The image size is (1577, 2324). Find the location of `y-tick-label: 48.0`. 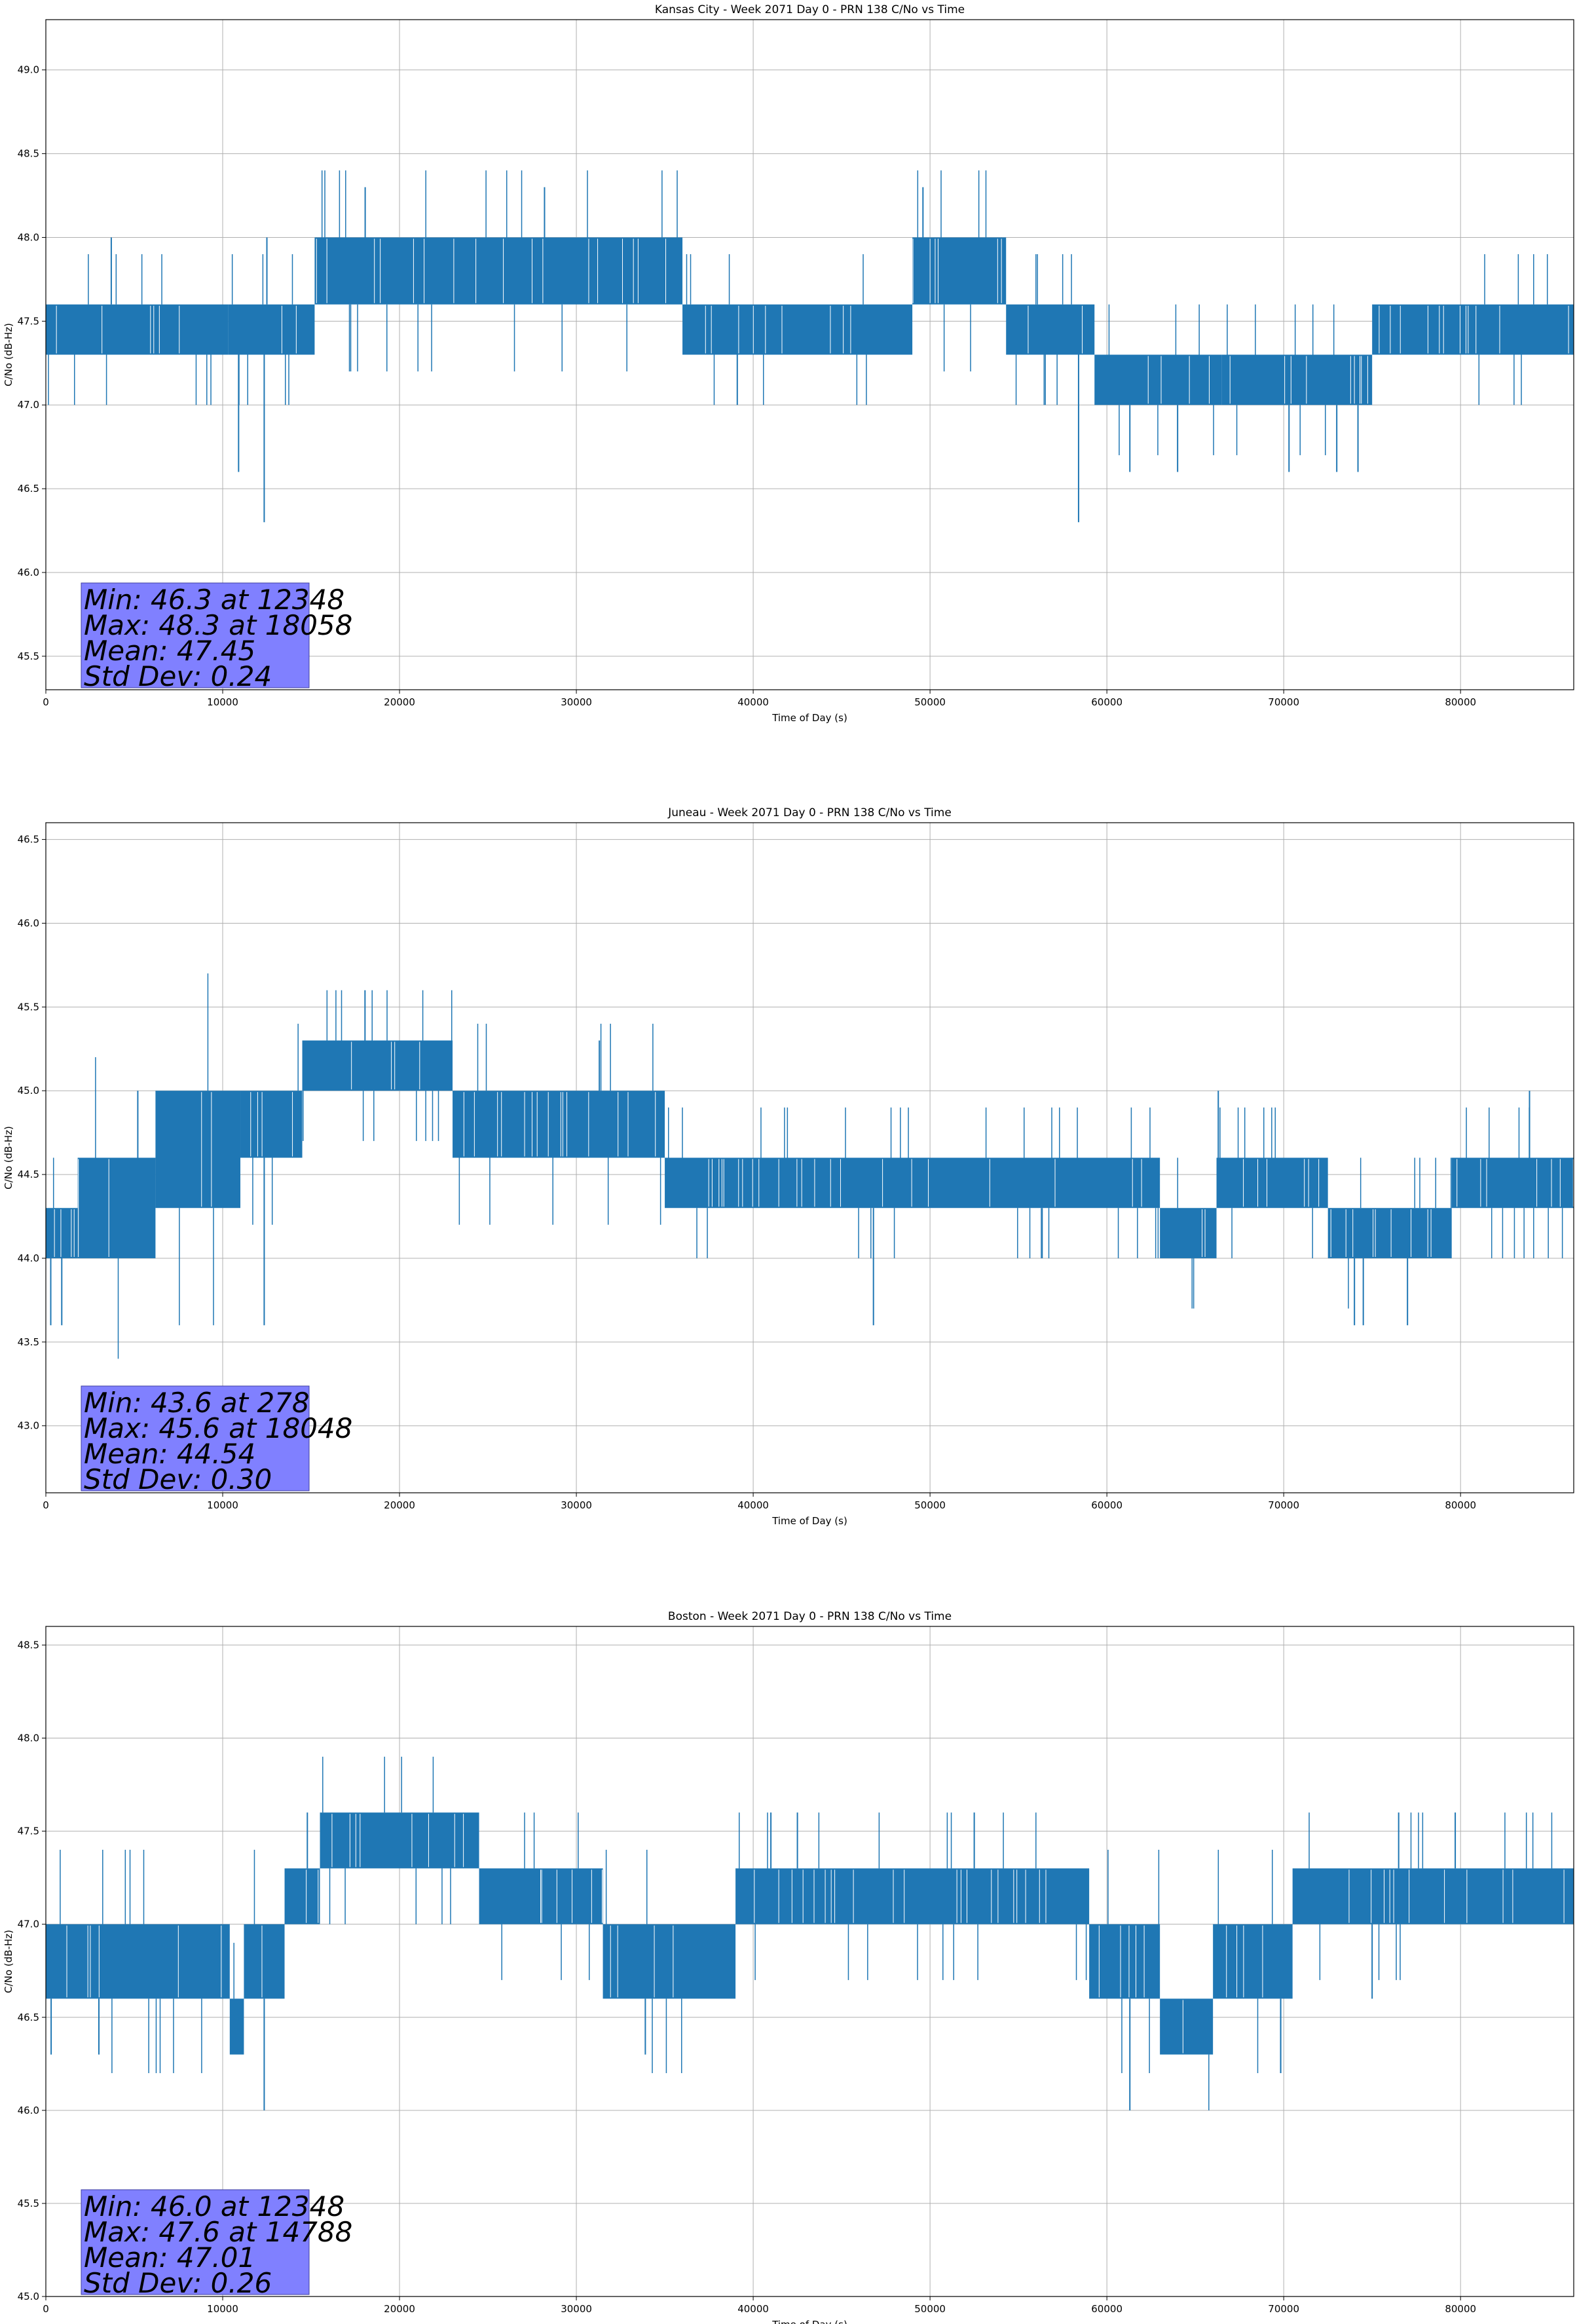

y-tick-label: 48.0 is located at coordinates (28, 237).